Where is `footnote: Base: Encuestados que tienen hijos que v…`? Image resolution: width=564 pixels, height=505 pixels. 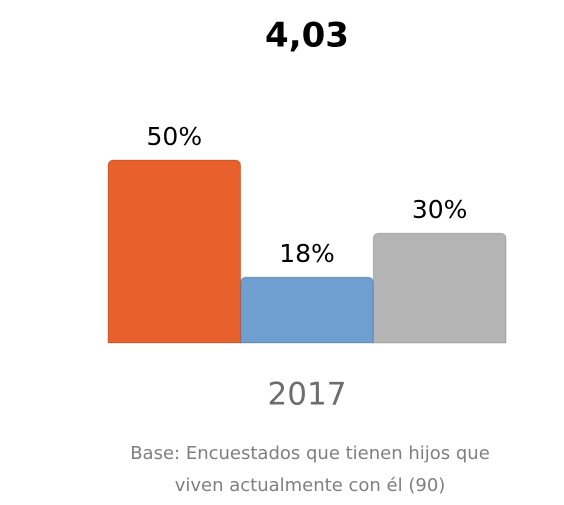
footnote: Base: Encuestados que tienen hijos que v… is located at coordinates (310, 469).